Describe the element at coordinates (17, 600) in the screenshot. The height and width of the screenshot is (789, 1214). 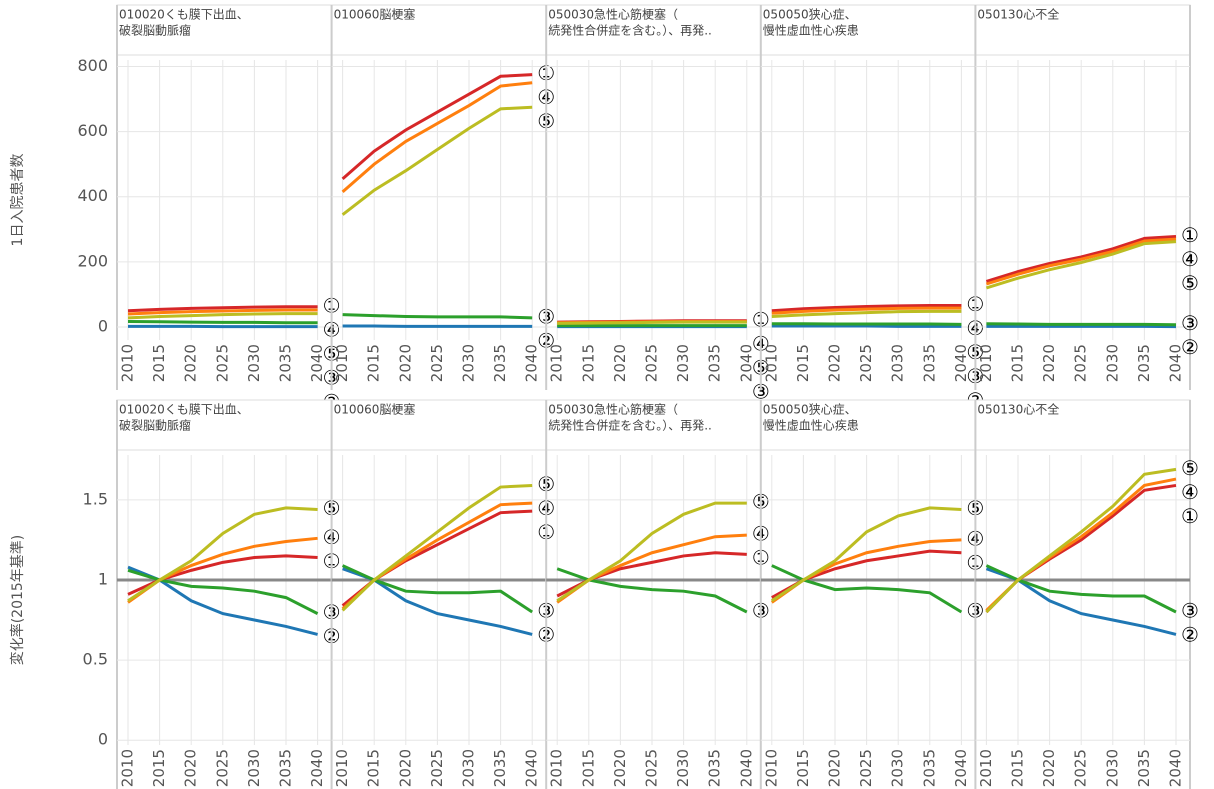
I see `y-axis-label: 変化率(2015年基準)` at that location.